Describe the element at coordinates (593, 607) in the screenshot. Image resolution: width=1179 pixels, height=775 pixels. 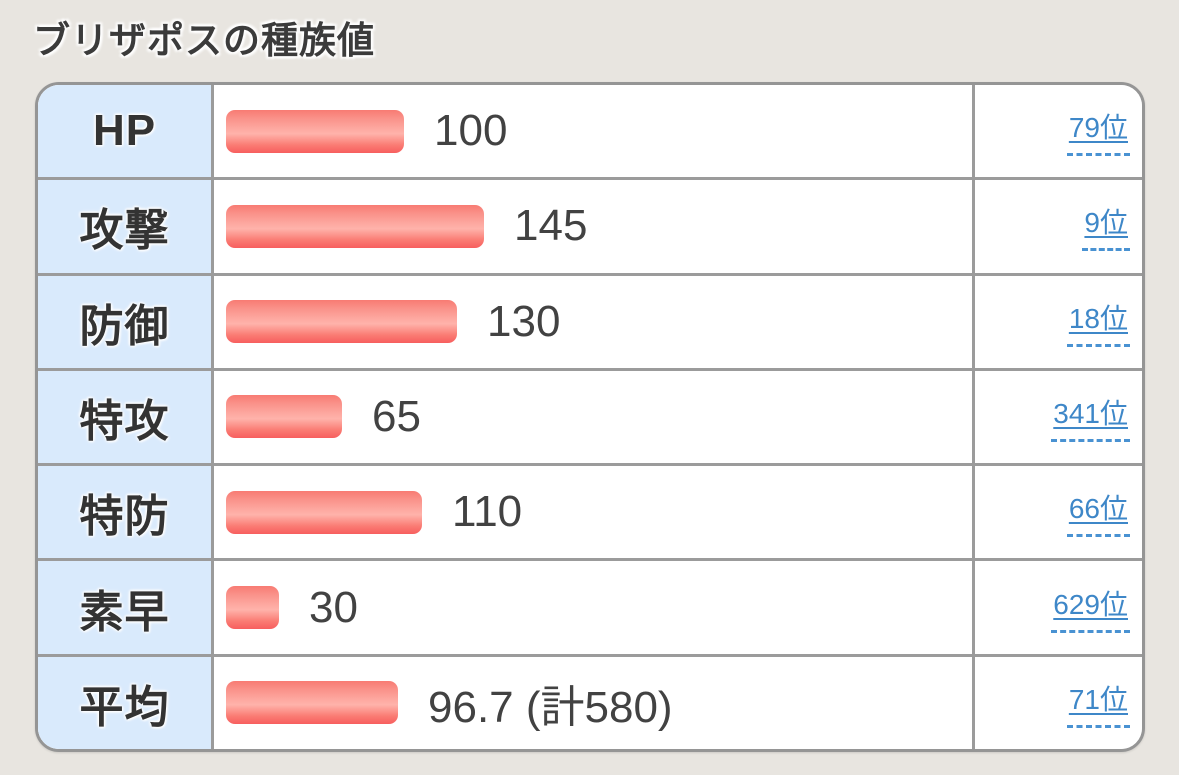
I see `stat-bar-cell: 30` at that location.